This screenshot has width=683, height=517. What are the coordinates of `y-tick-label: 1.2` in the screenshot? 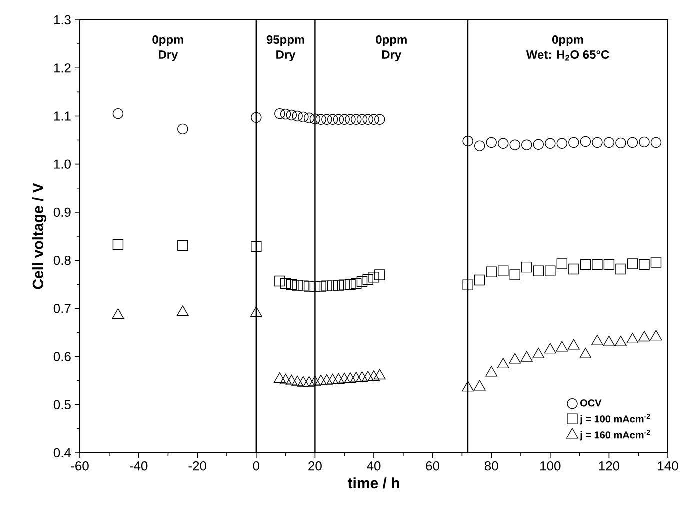 It's located at (62, 68).